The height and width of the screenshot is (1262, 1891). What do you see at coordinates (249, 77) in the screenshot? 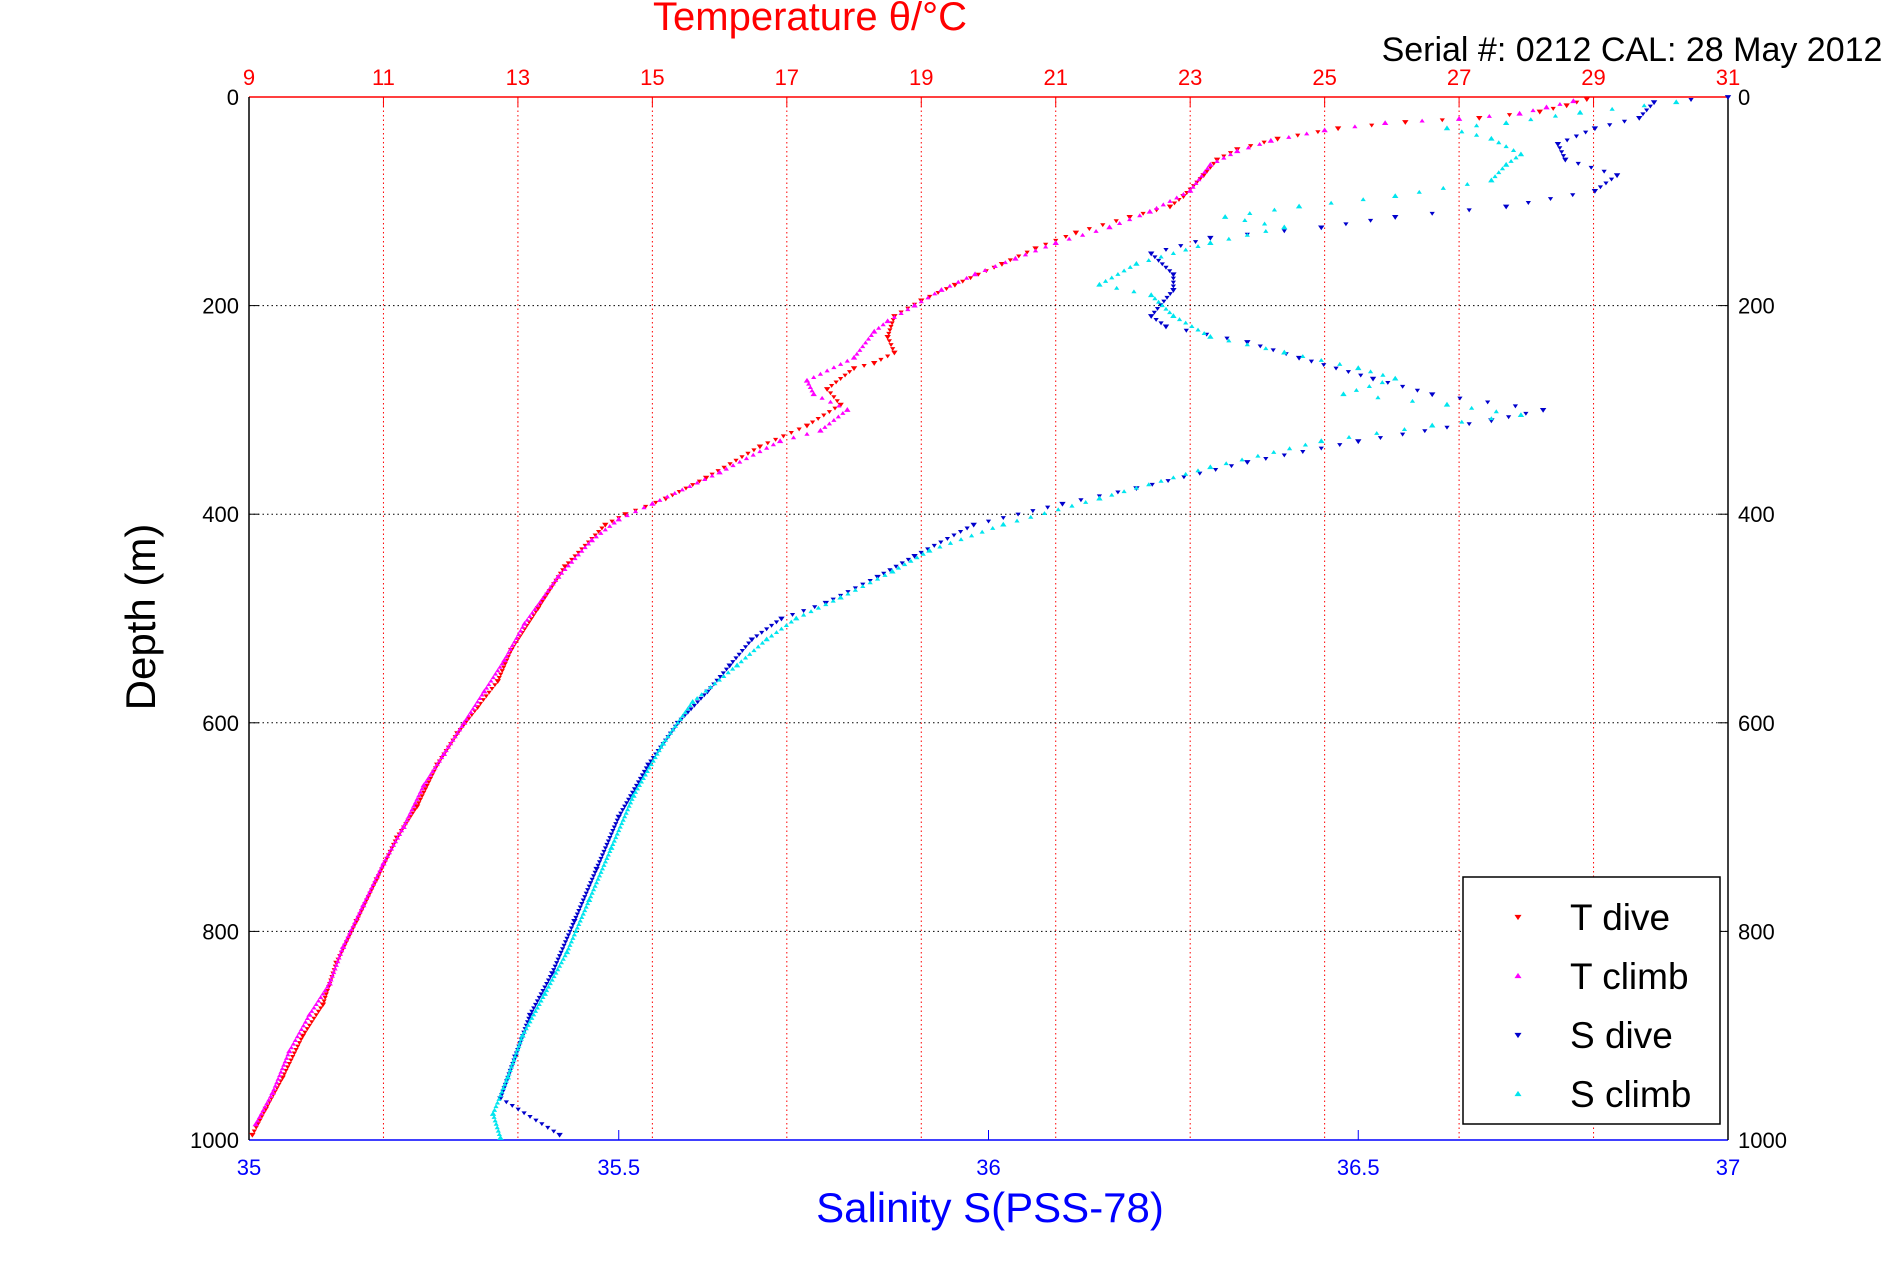
I see `temperature-tick-label: 9` at bounding box center [249, 77].